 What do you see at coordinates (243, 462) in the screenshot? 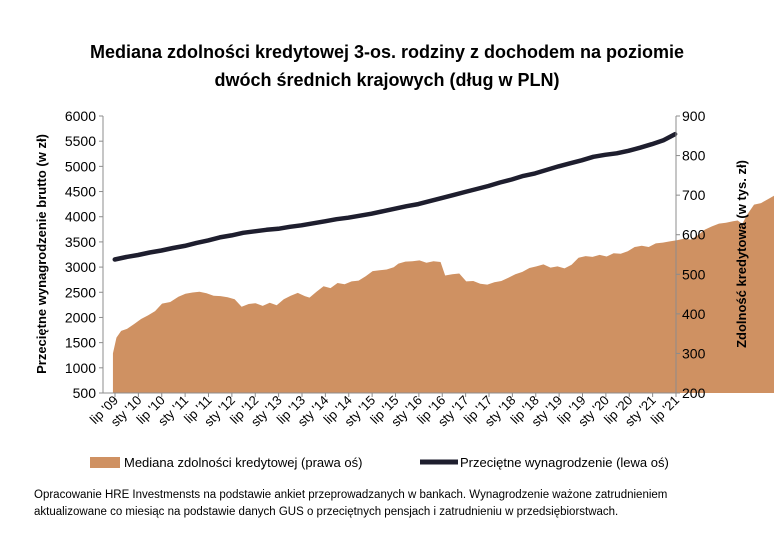
I see `legend-label-area: Mediana zdolności kredytowej (prawa oś)` at bounding box center [243, 462].